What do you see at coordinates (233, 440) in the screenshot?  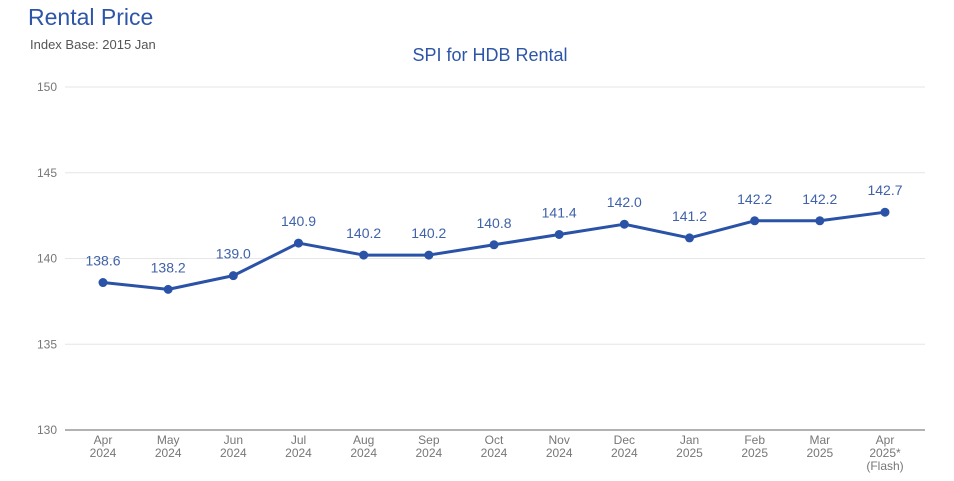 I see `x-tick-label: Jun` at bounding box center [233, 440].